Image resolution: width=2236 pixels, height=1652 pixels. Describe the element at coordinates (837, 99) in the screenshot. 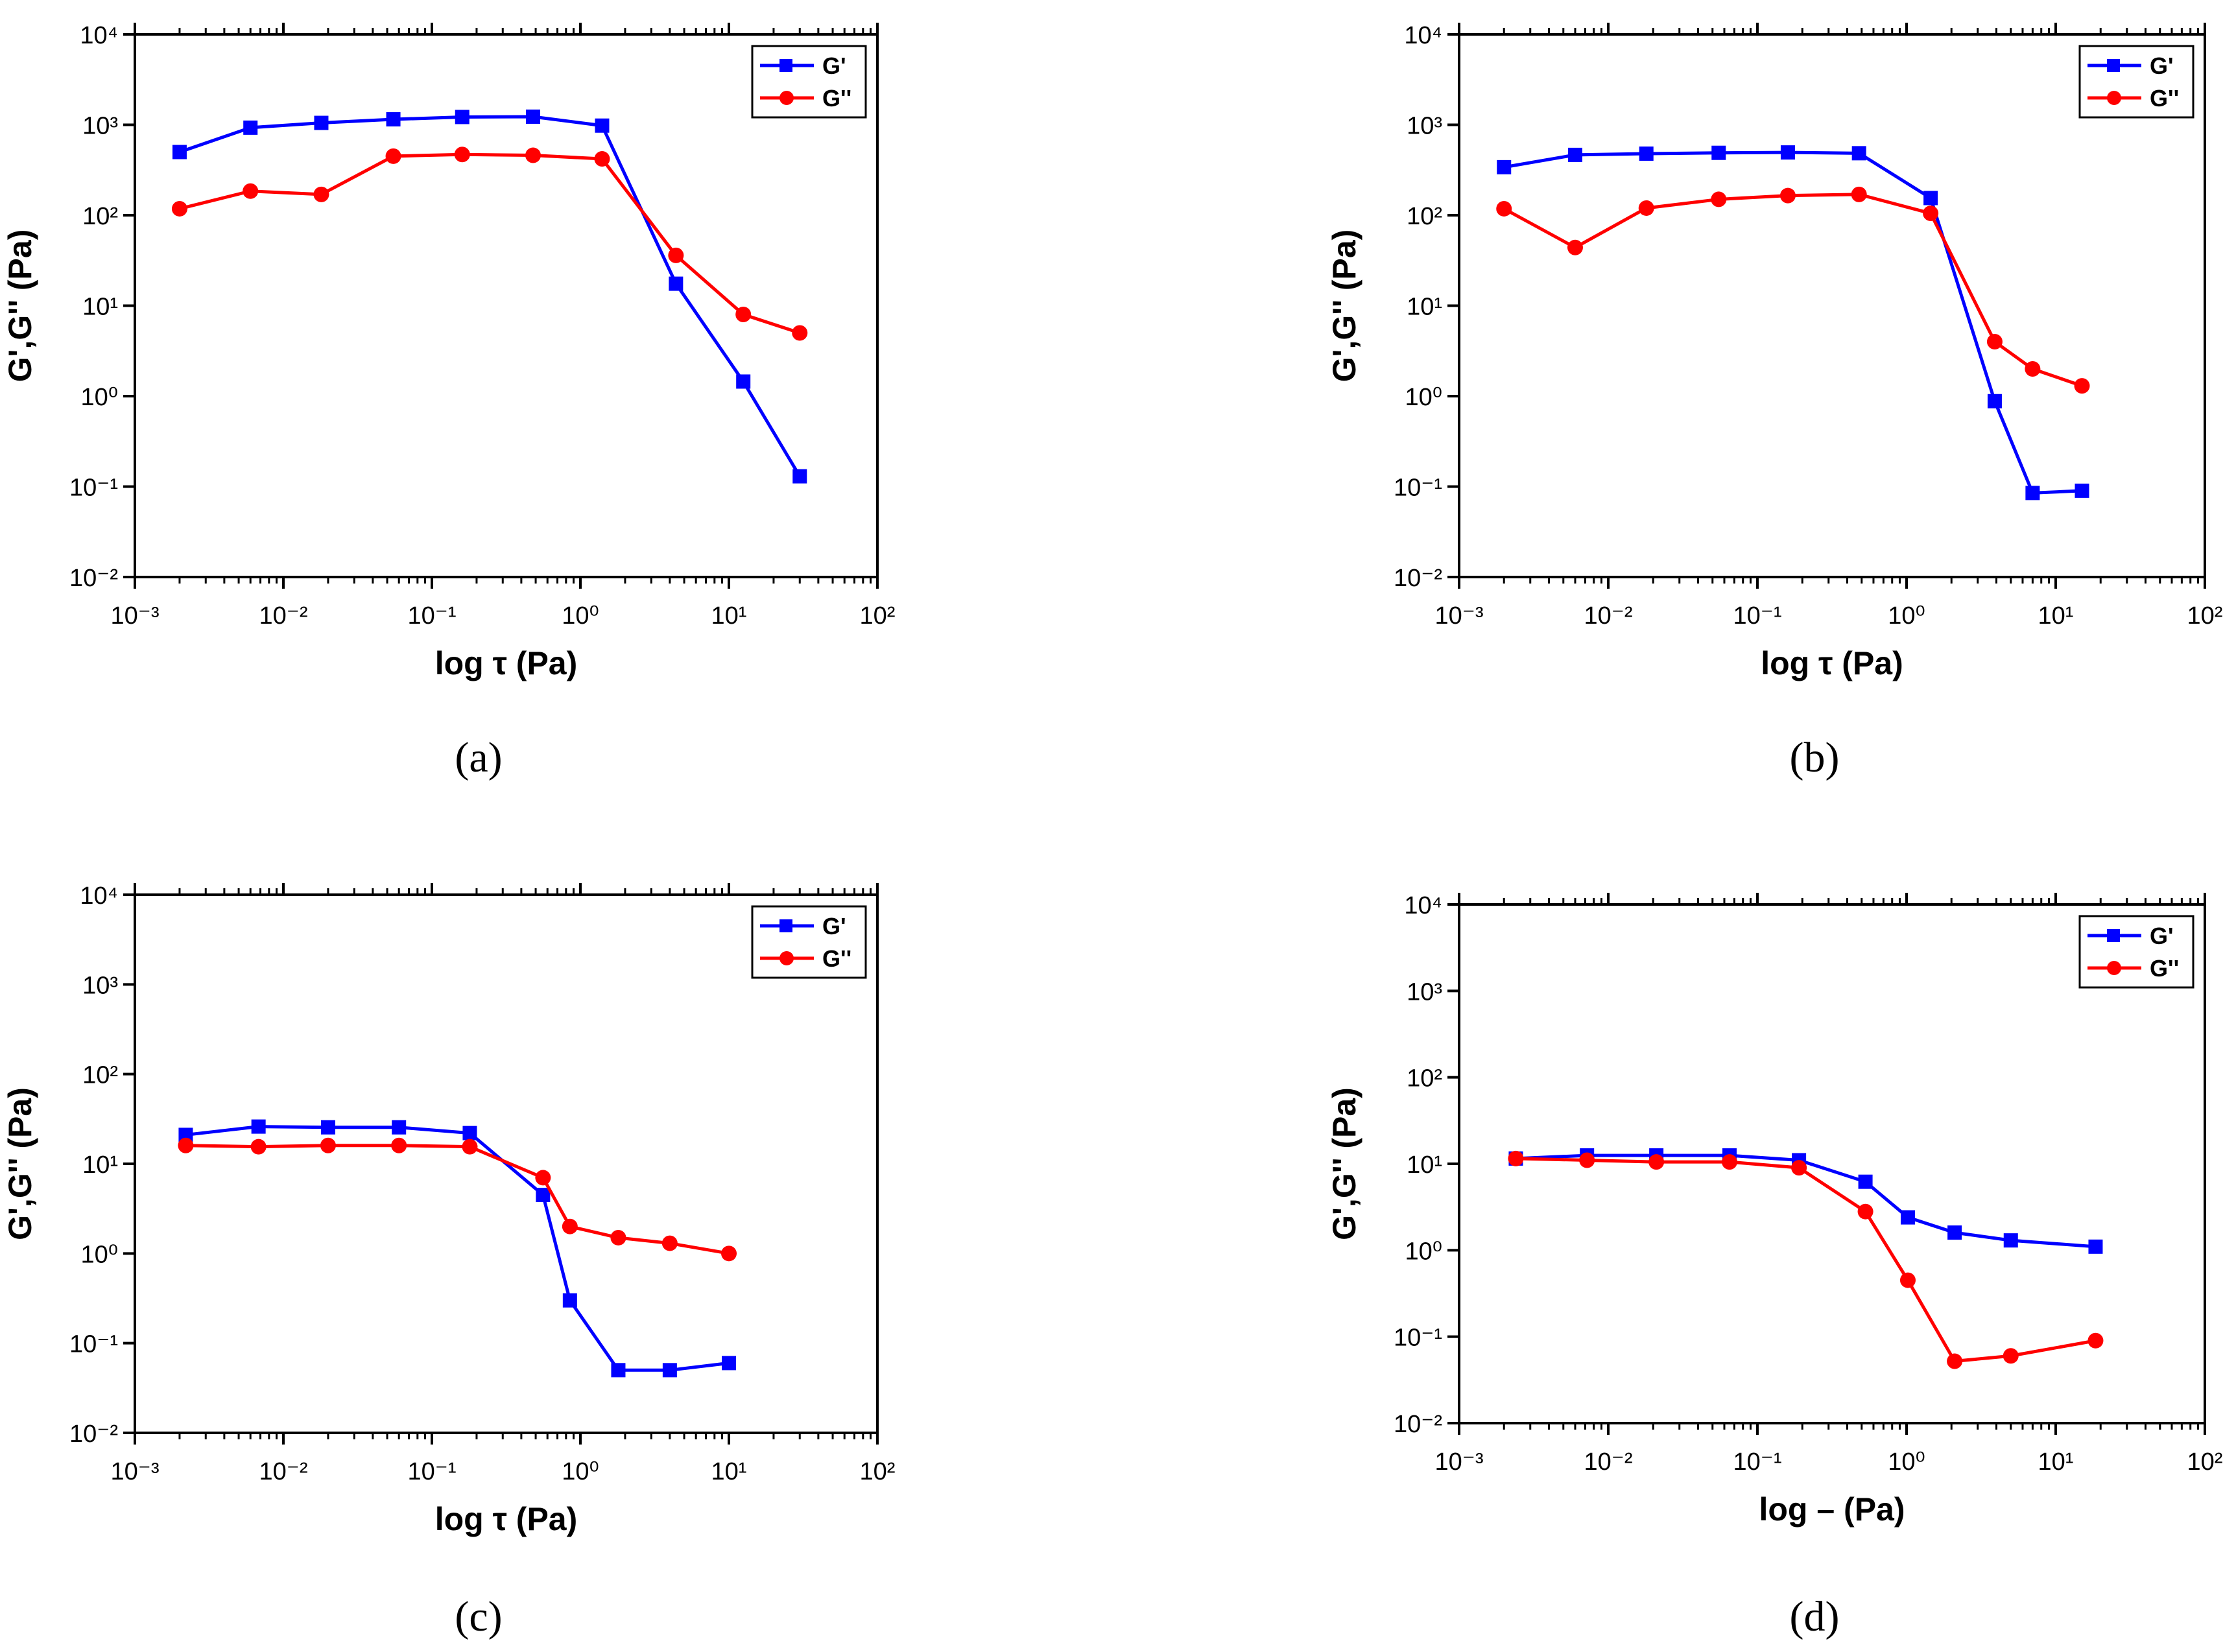

I see `legend-entry-label: G''` at that location.